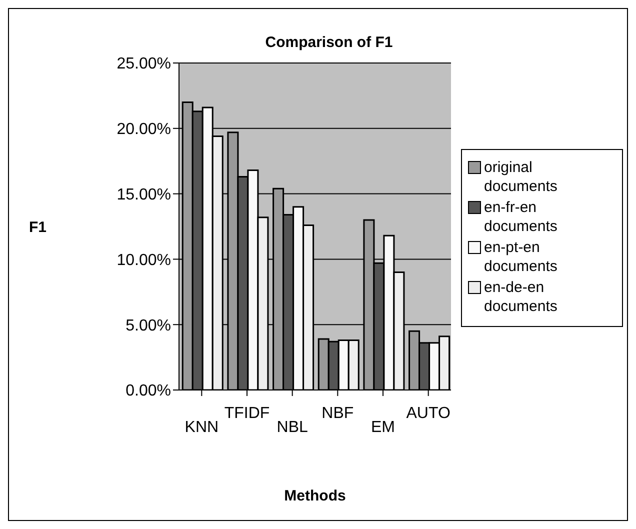 This screenshot has height=529, width=636. Describe the element at coordinates (521, 297) in the screenshot. I see `legend-label: en-de-en documents` at that location.